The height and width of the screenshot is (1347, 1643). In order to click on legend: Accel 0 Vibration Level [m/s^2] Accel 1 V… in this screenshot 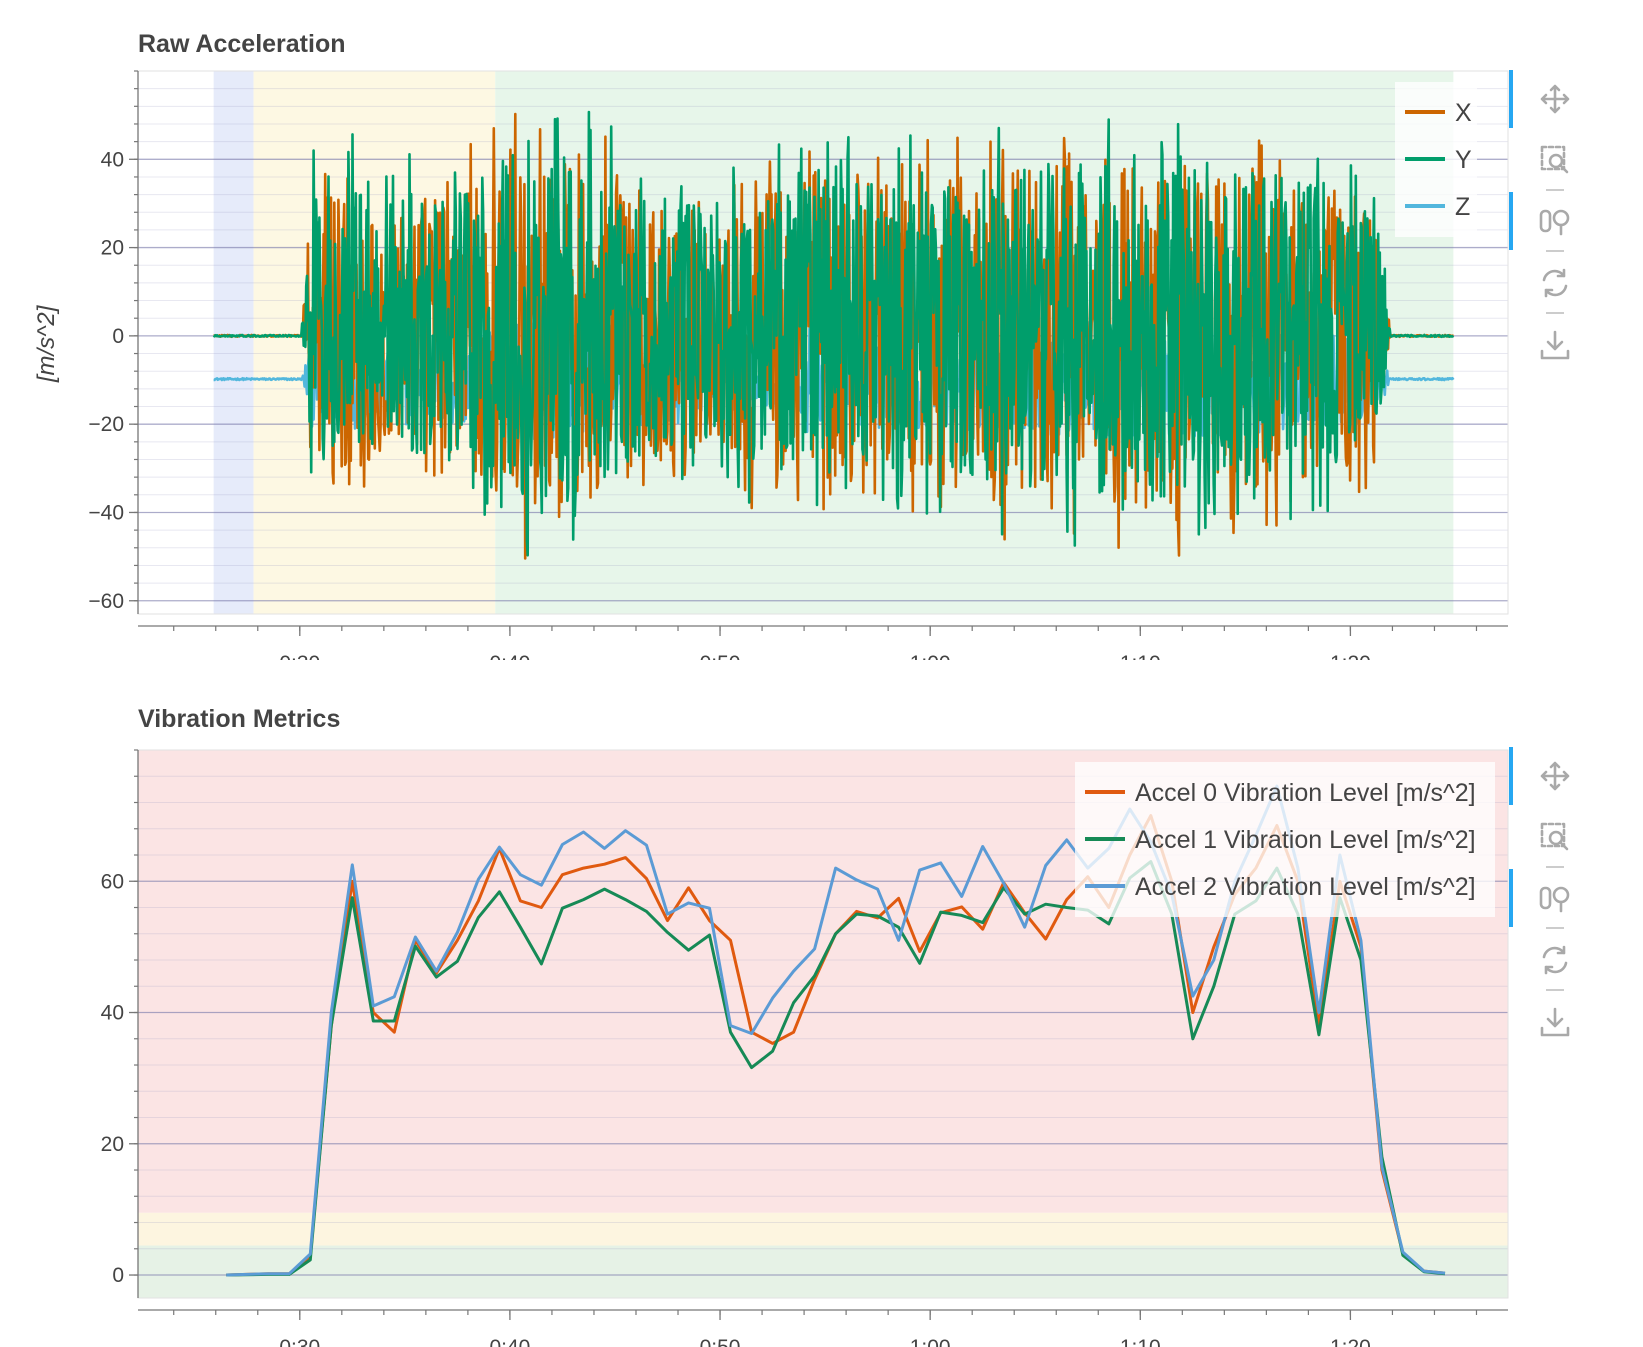, I will do `click(1285, 839)`.